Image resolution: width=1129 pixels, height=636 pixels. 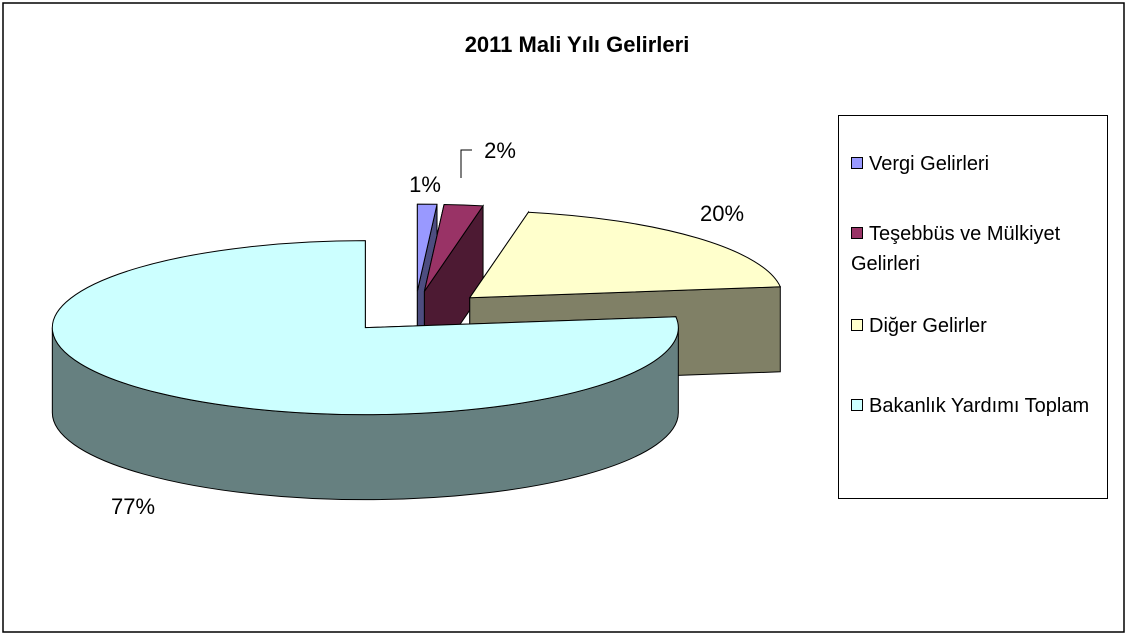 I want to click on data-label: 1%, so click(x=425, y=184).